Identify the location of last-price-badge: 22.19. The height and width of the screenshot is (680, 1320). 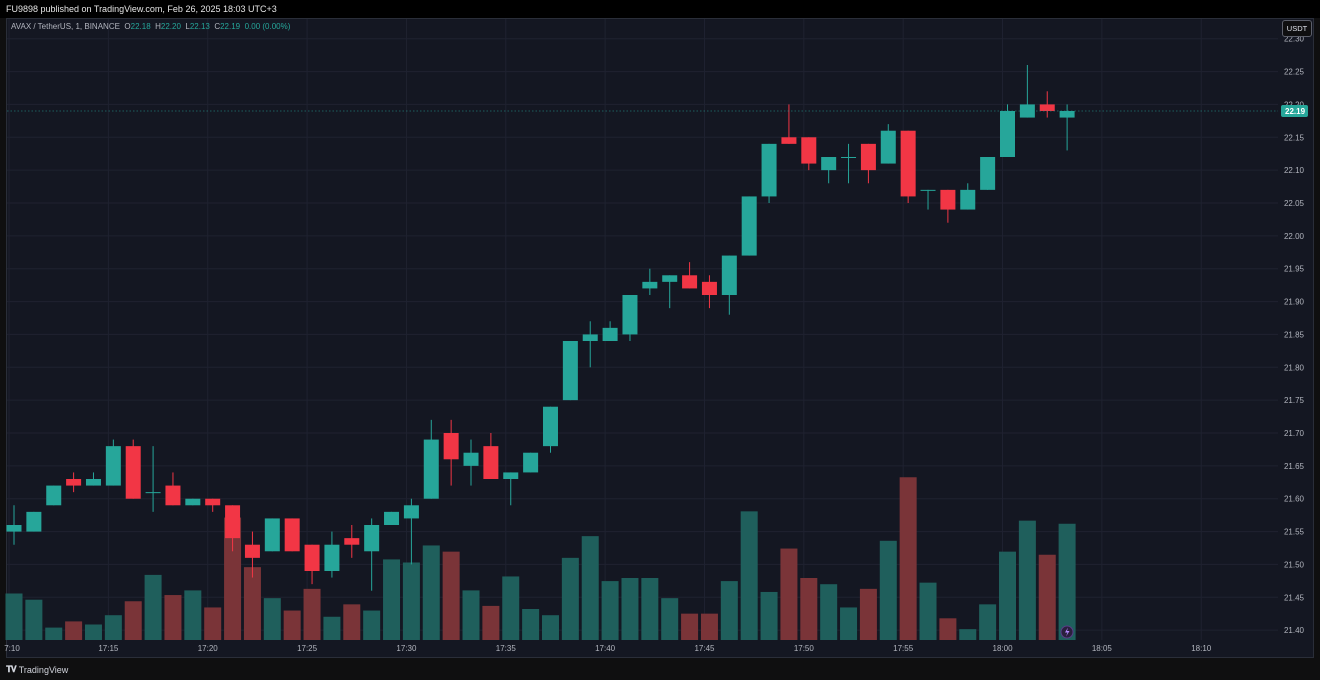
(1294, 111).